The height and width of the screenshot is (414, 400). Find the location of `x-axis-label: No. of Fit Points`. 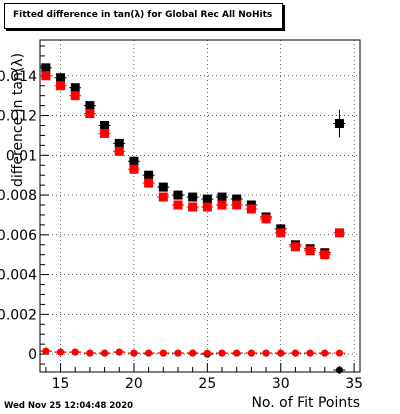

x-axis-label: No. of Fit Points is located at coordinates (305, 403).